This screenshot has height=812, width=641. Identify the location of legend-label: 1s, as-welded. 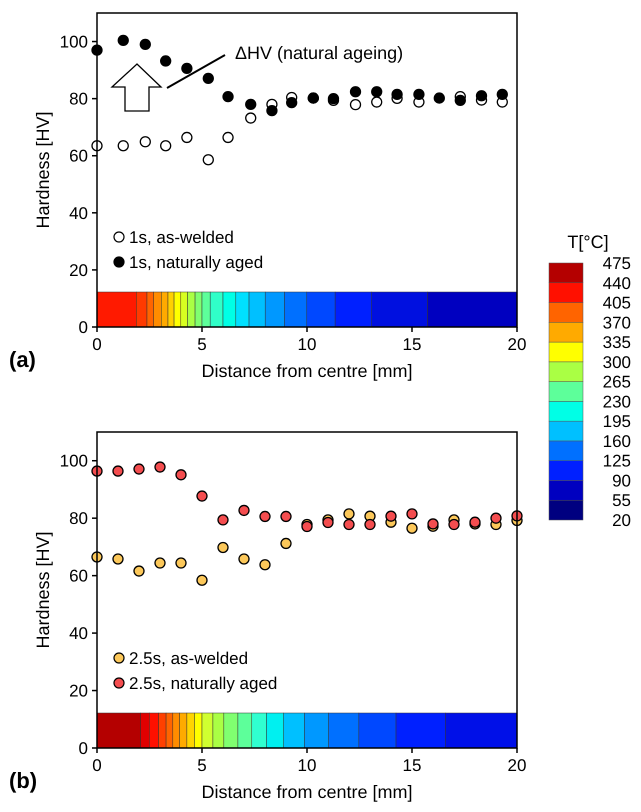
(181, 237).